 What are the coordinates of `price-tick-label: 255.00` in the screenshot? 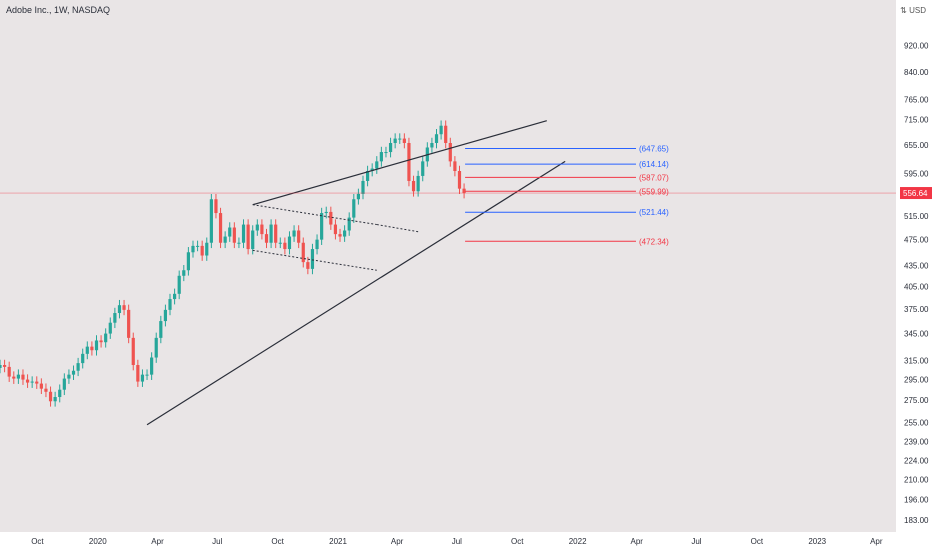 It's located at (916, 422).